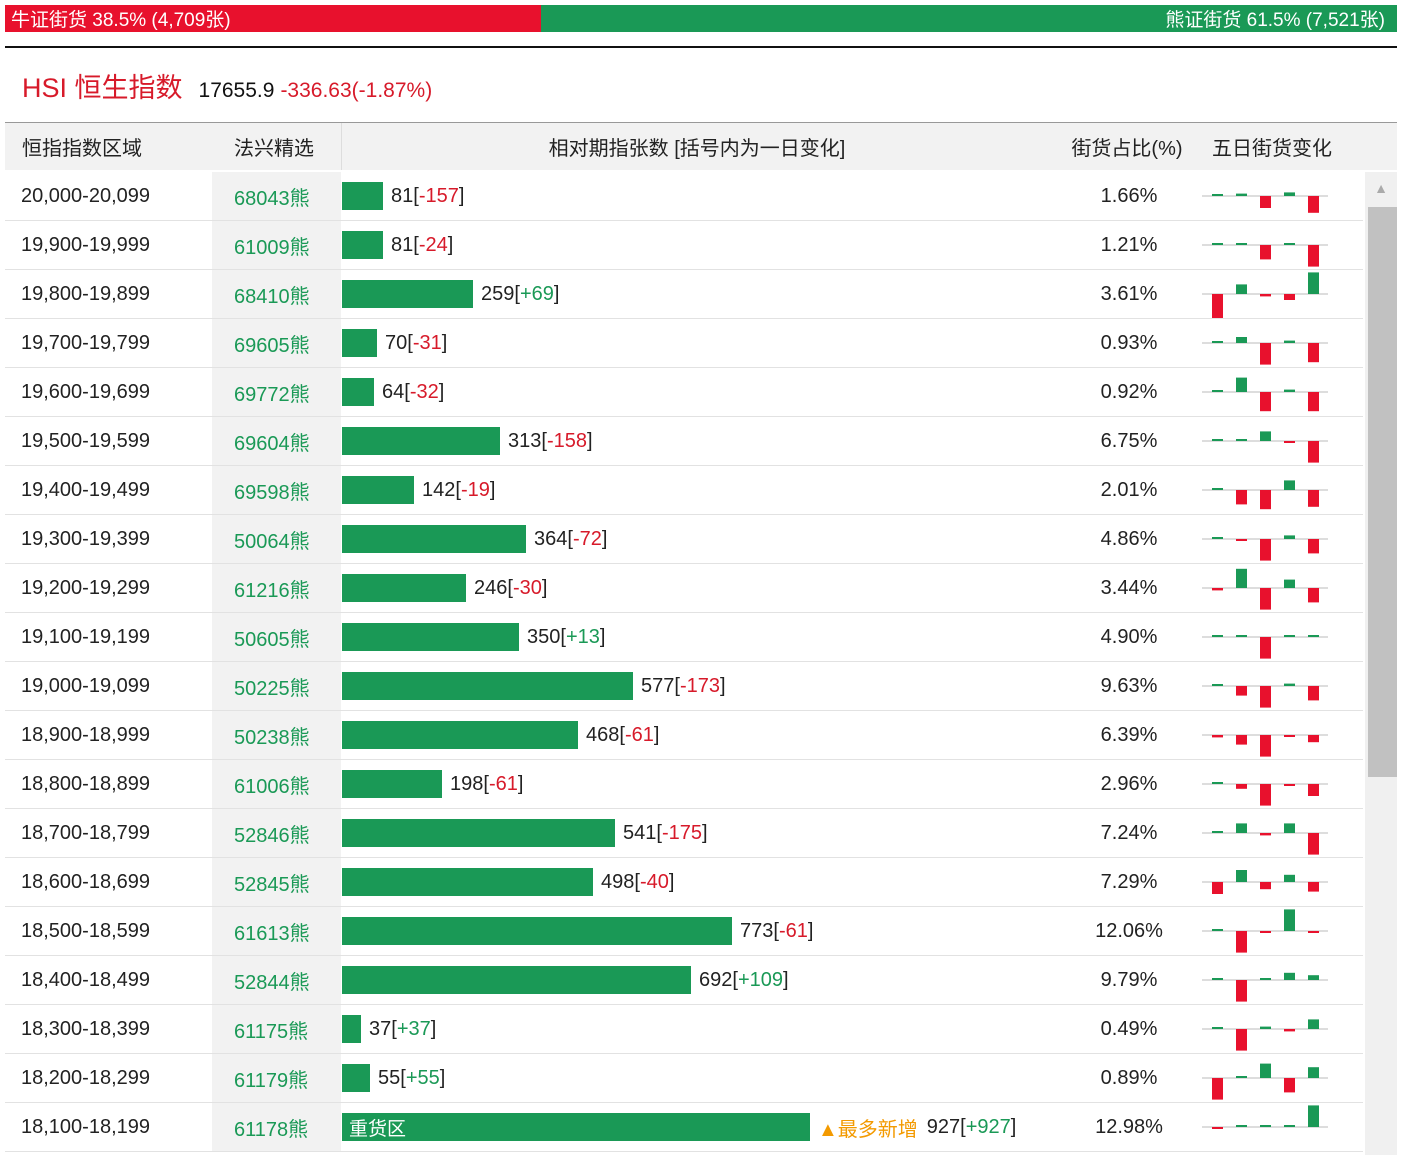 This screenshot has height=1155, width=1401. I want to click on table-row: 18,300-18,399 61175熊 37 [+37] 0.49%, so click(684, 1029).